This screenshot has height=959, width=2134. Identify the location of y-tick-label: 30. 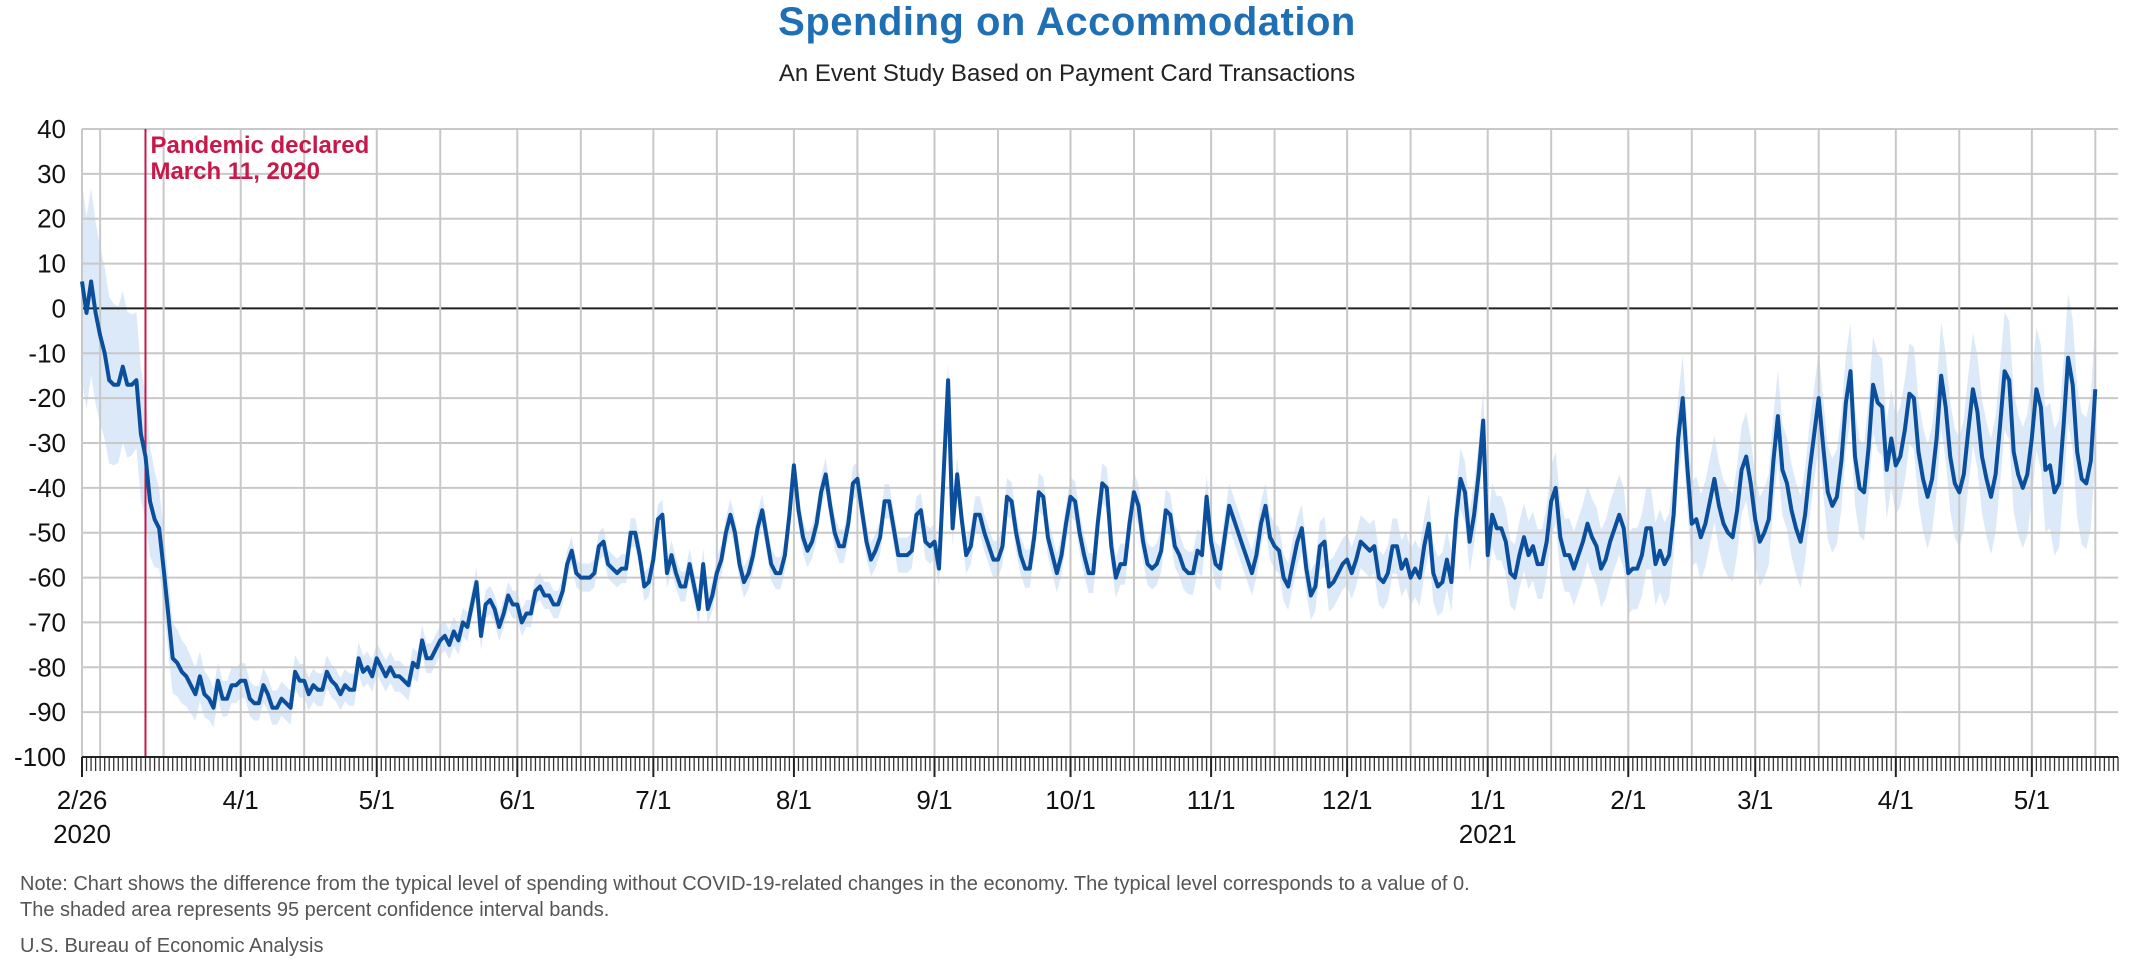
(51, 174).